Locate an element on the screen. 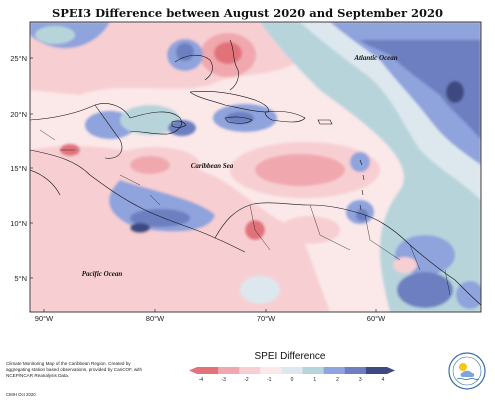 Image resolution: width=495 pixels, height=400 pixels. lat-label-10: 10°N is located at coordinates (18, 223).